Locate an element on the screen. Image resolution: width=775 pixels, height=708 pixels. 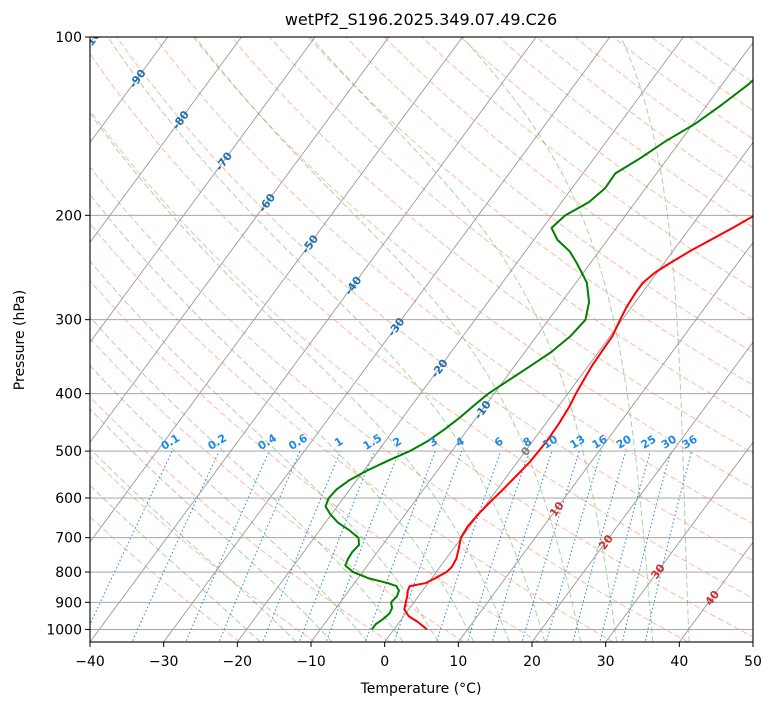
x-tick-label: 40 is located at coordinates (679, 662).